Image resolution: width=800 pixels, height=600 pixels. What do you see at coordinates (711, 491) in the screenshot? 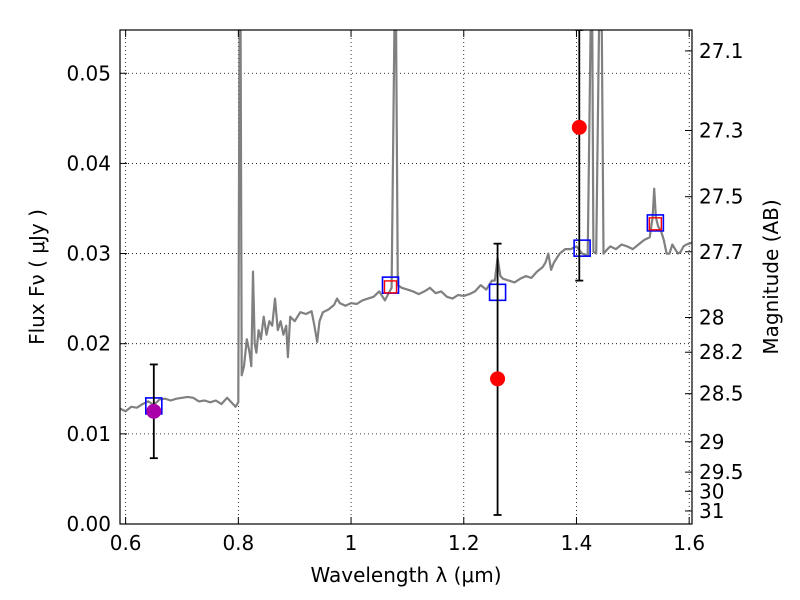
I see `y-right-tick-label: 30` at bounding box center [711, 491].